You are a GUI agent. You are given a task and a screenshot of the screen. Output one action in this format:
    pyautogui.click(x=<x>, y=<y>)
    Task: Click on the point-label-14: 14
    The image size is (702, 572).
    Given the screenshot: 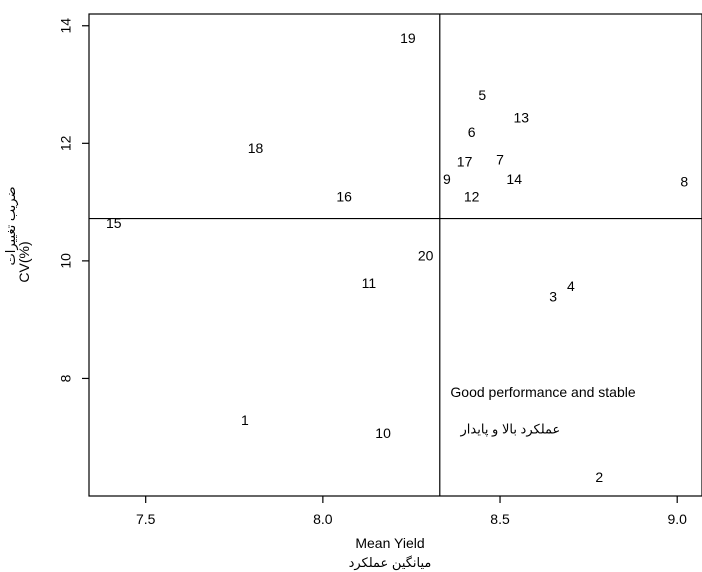 What is the action you would take?
    pyautogui.click(x=514, y=179)
    